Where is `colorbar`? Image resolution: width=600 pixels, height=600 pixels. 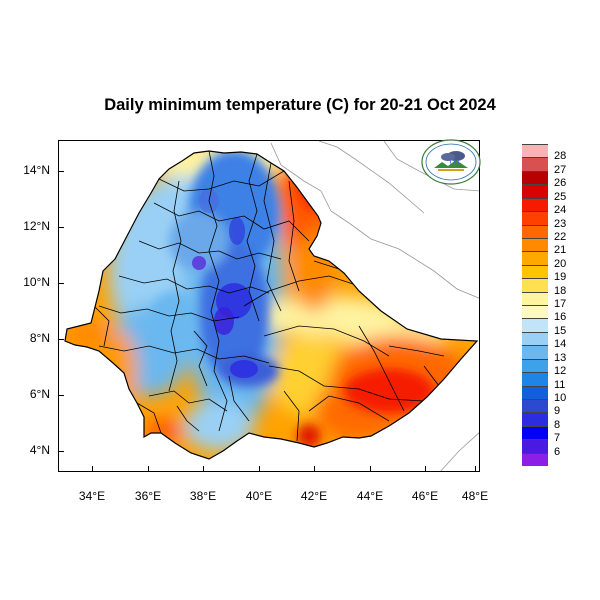
colorbar is located at coordinates (535, 305).